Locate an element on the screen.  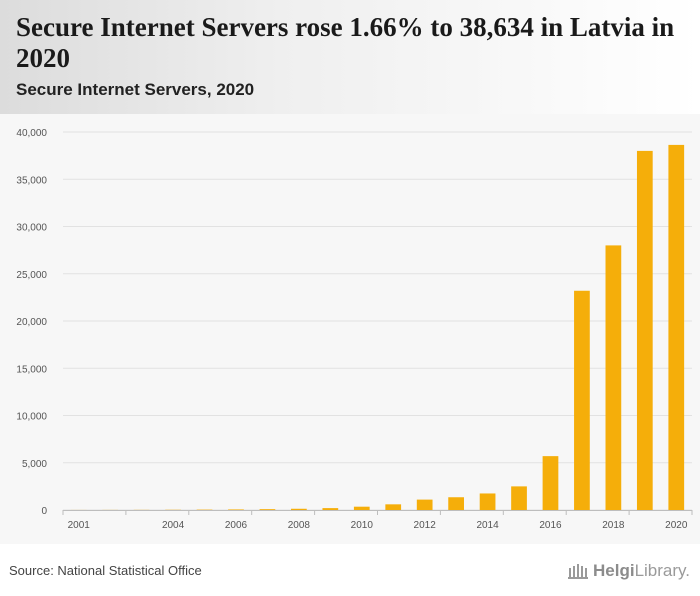
source-note: Source: National Statistical Office is located at coordinates (105, 570).